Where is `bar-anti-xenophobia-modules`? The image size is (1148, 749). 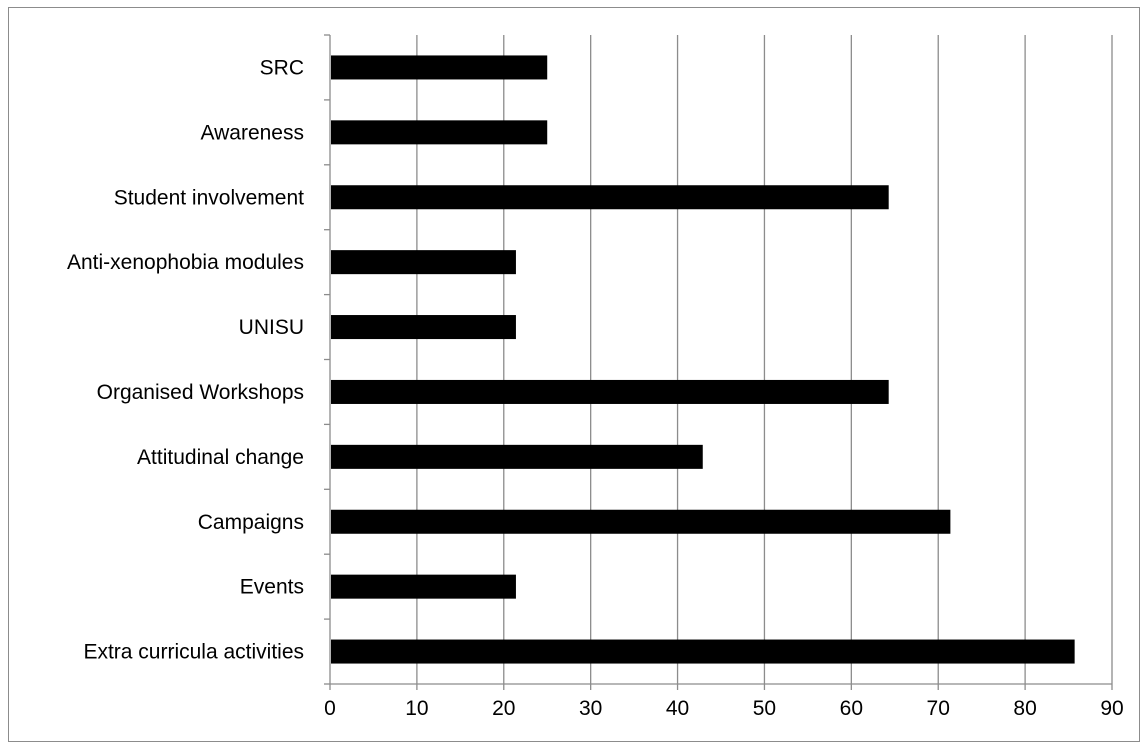 bar-anti-xenophobia-modules is located at coordinates (423, 262).